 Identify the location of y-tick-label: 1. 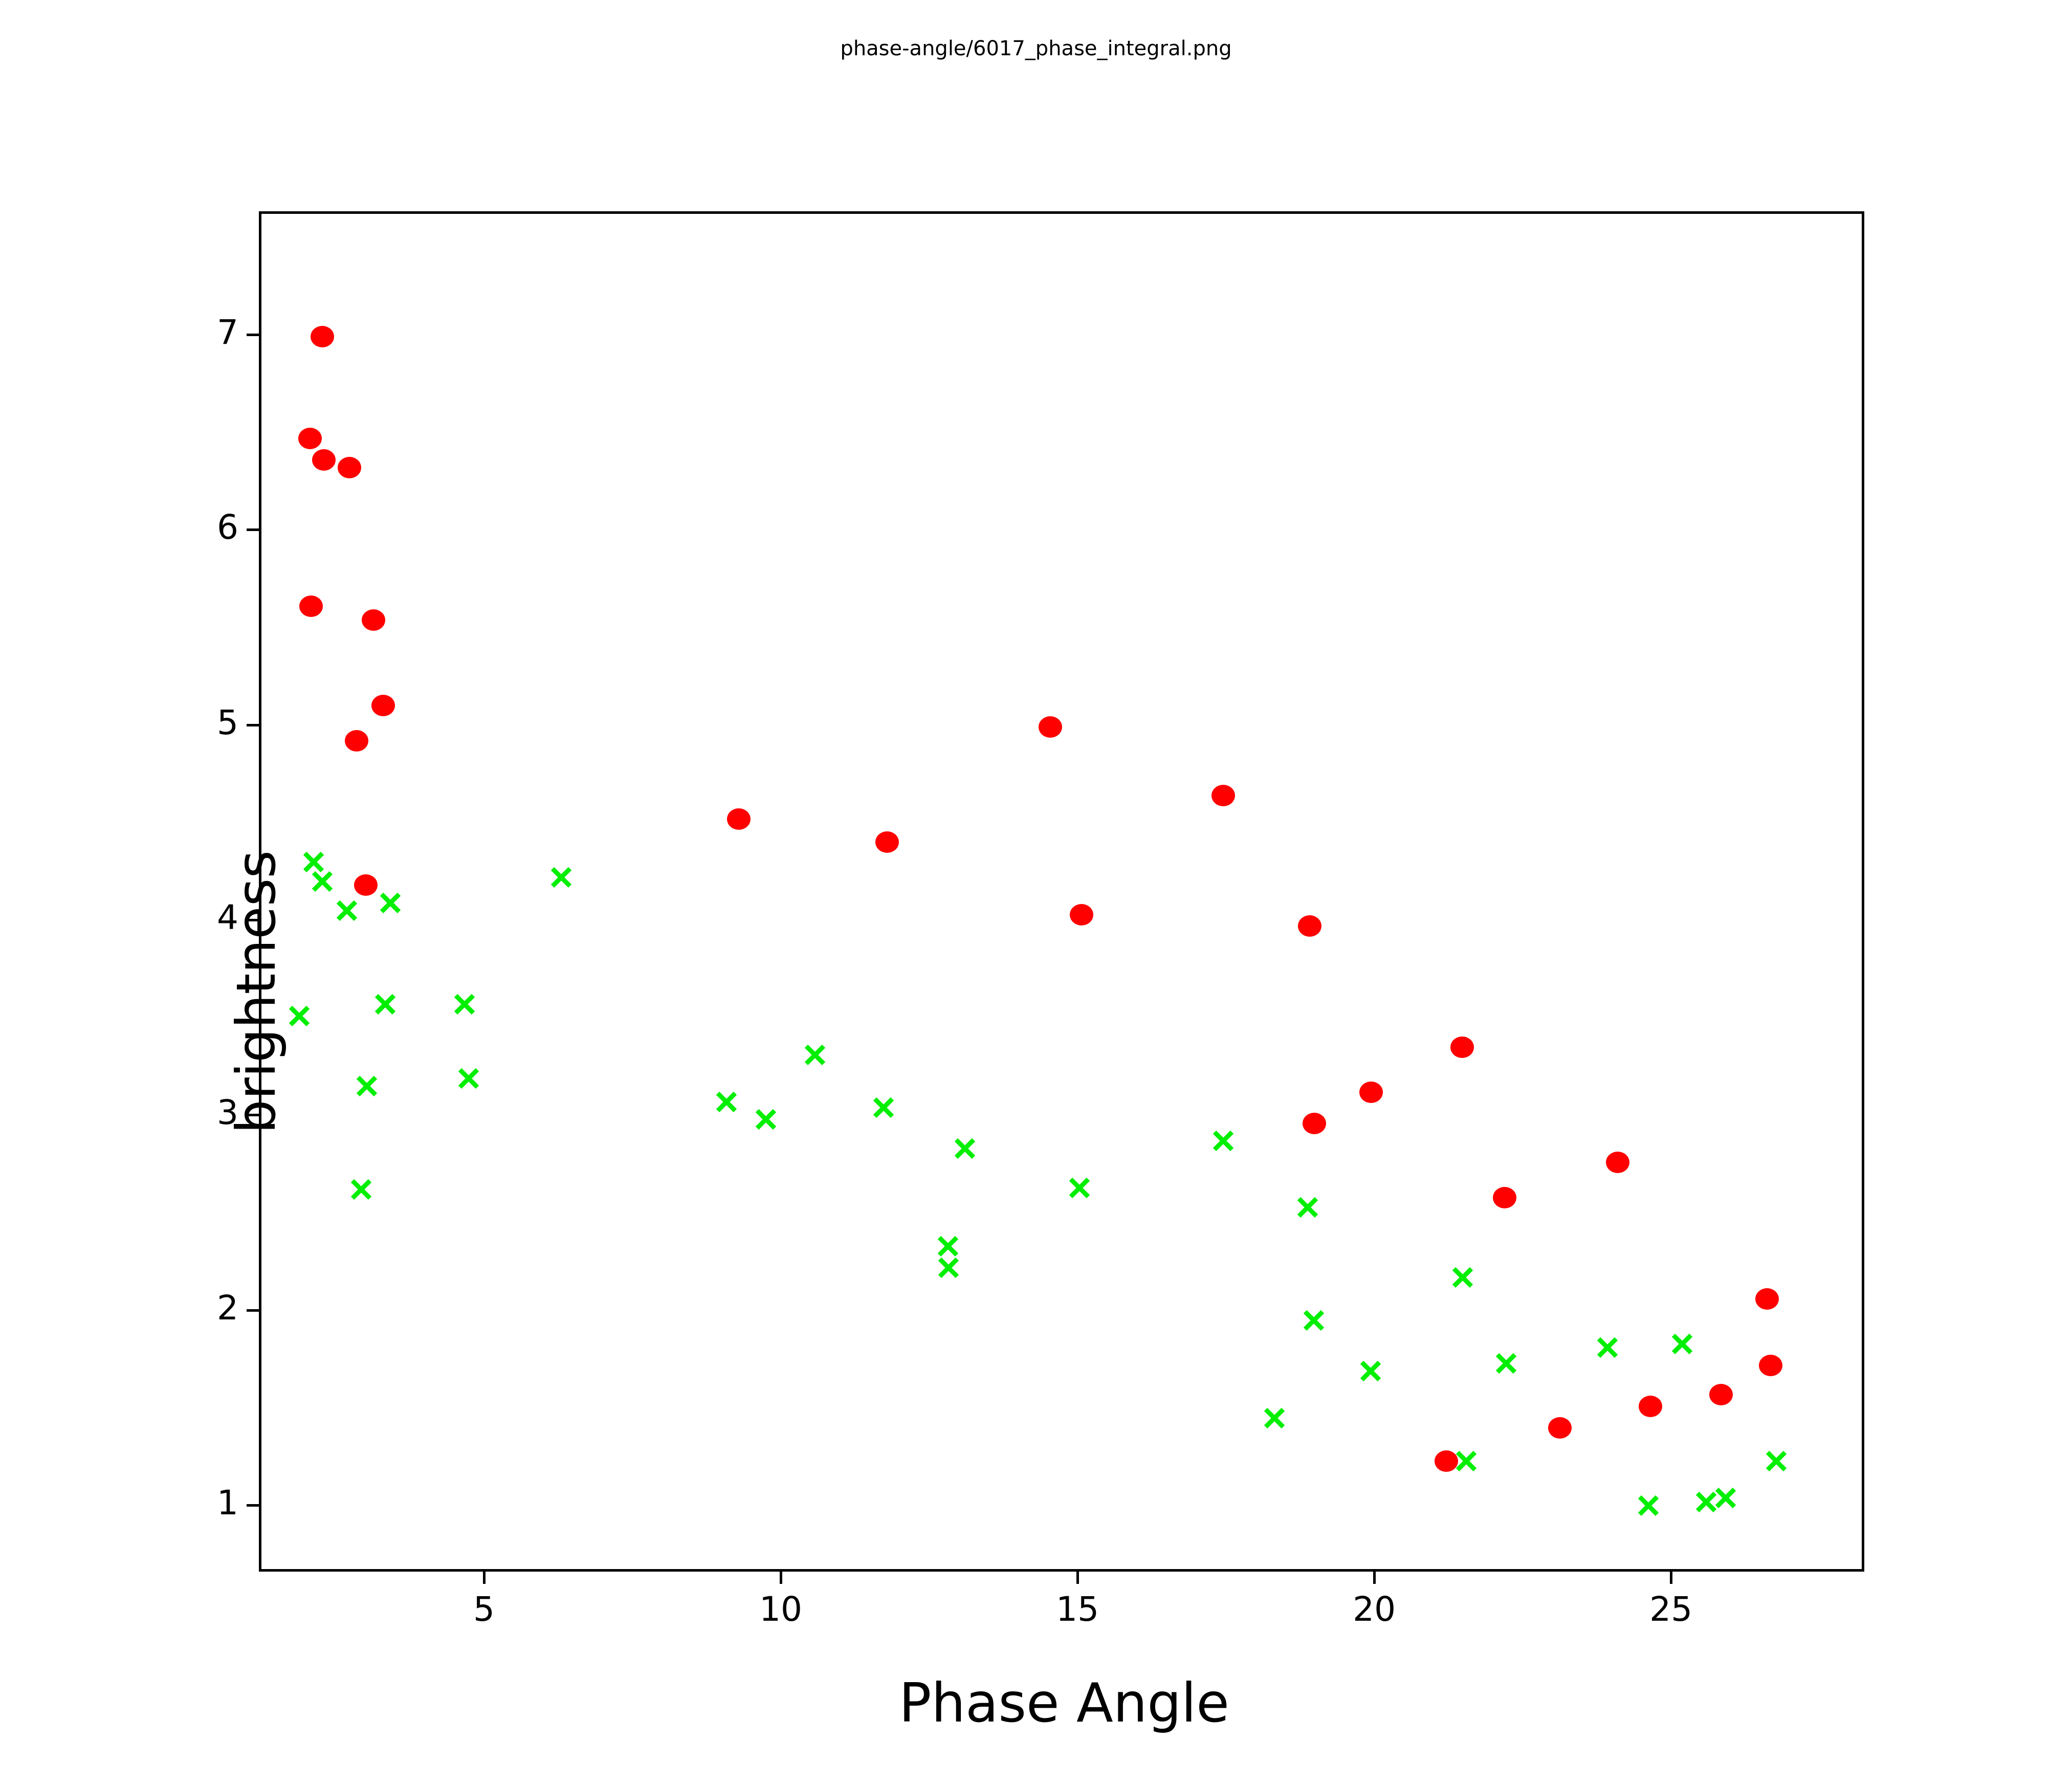
(227, 1503).